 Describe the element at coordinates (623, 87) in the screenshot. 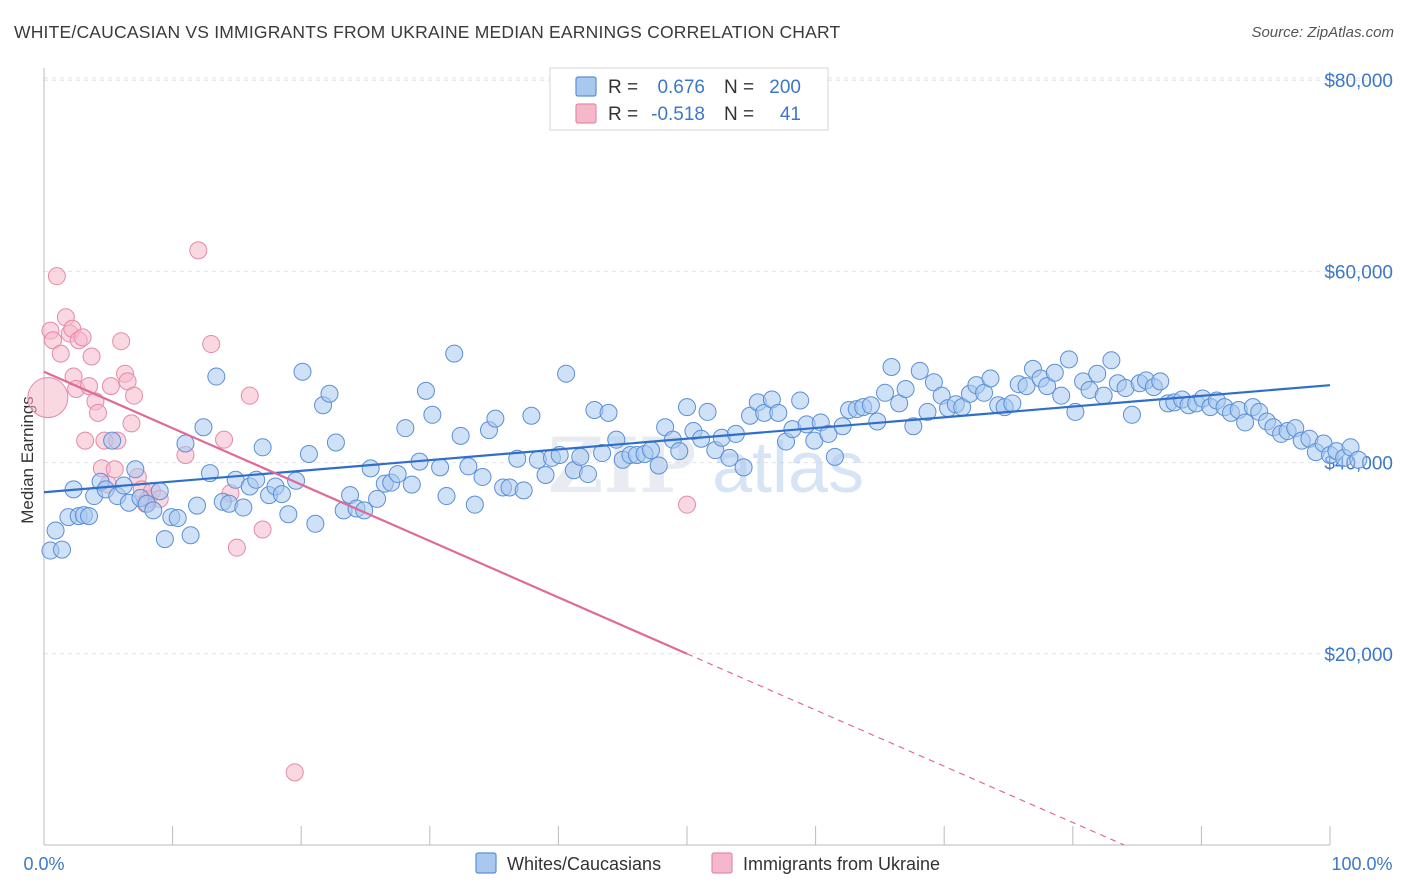

I see `legend-r-label-1: R =` at that location.